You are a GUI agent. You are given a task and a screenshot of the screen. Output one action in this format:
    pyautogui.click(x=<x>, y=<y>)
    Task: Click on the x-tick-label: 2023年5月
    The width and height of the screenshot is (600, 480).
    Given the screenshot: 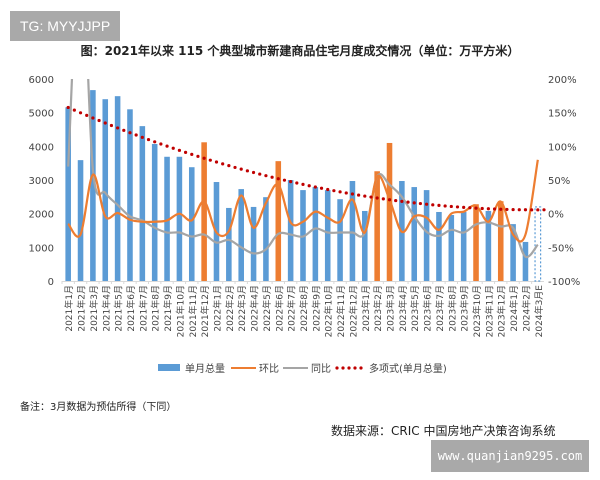 What is the action you would take?
    pyautogui.click(x=415, y=308)
    